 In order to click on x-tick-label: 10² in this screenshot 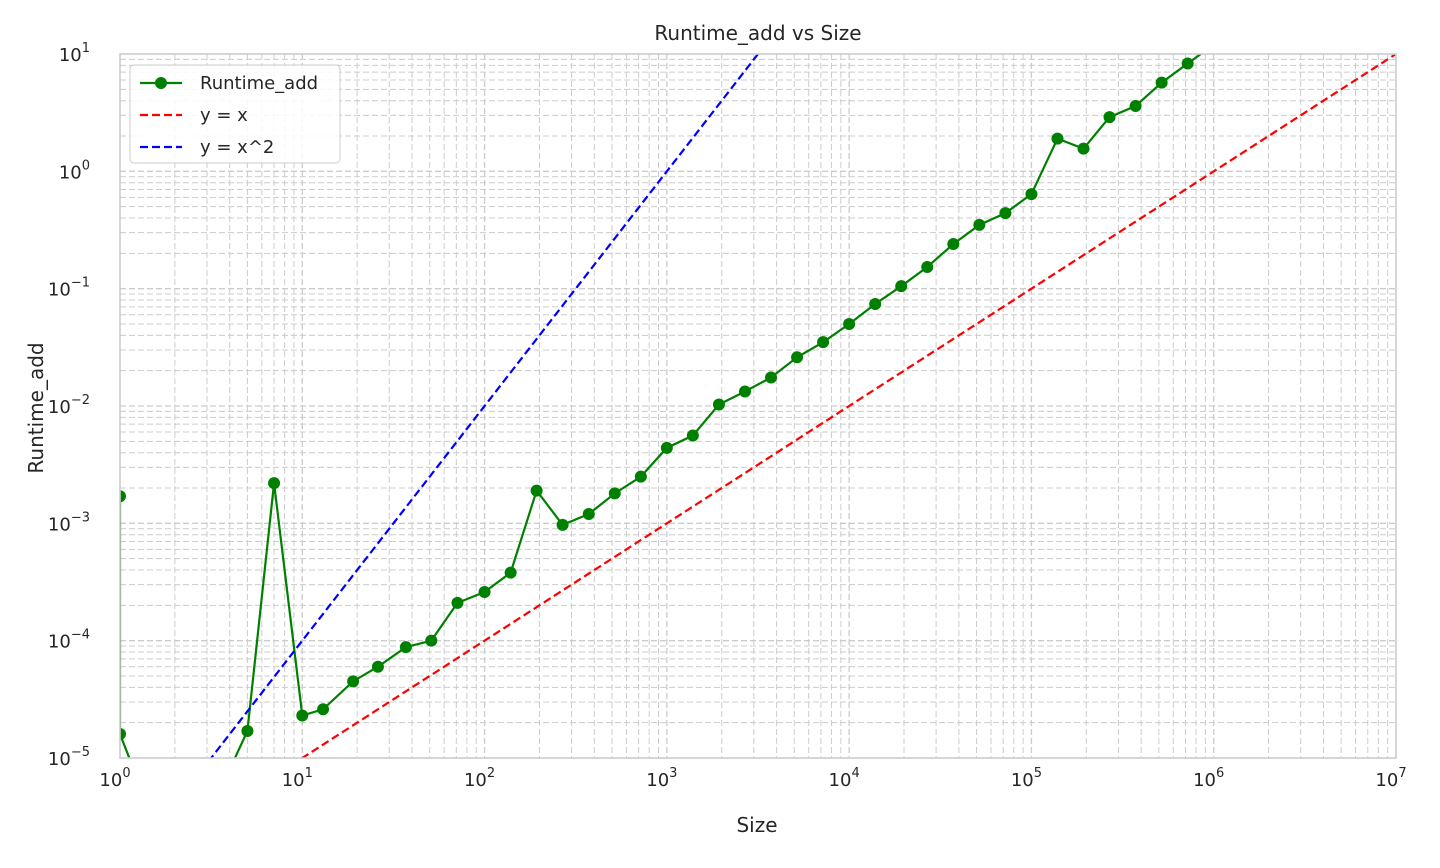, I will do `click(479, 778)`.